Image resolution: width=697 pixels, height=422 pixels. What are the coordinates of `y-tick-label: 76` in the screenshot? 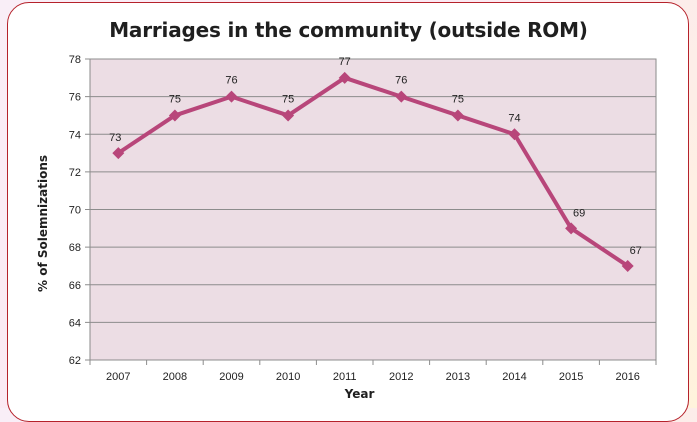 It's located at (75, 98).